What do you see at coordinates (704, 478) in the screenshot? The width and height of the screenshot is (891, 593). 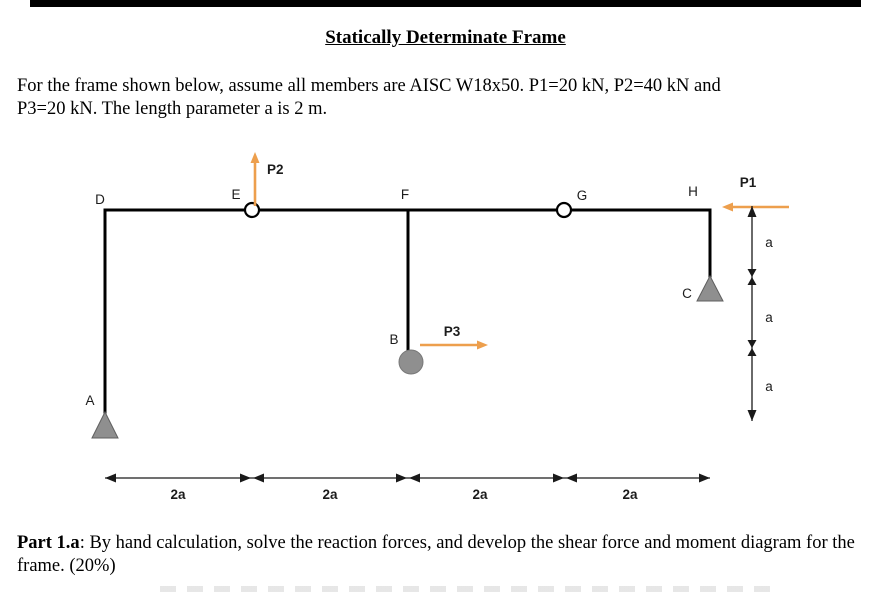 I see `dim-arrowhead-right` at bounding box center [704, 478].